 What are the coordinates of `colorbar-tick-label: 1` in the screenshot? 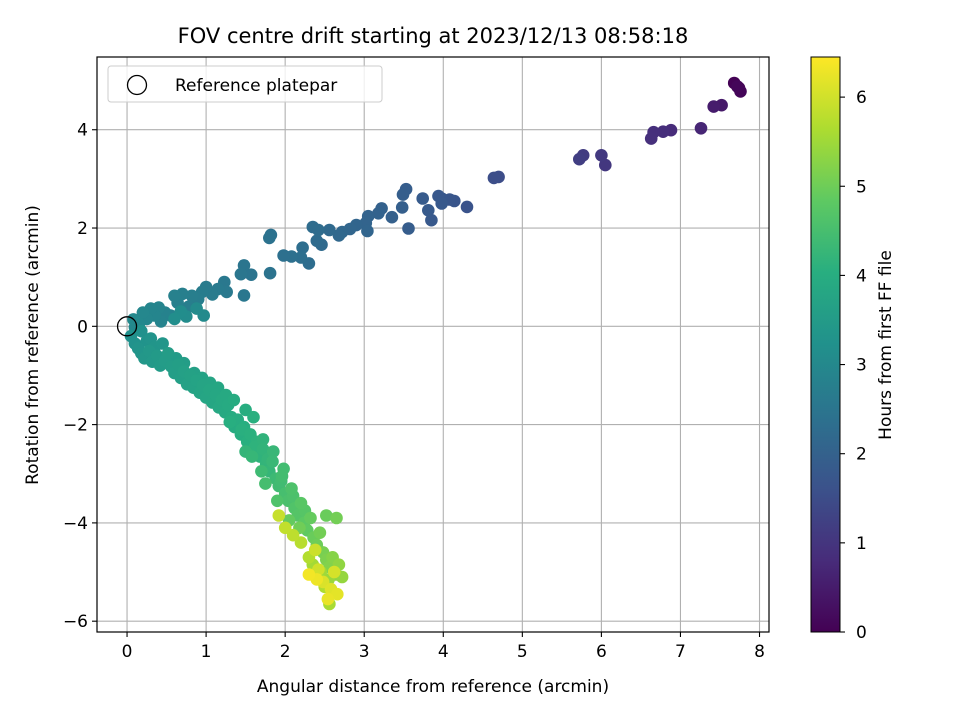 It's located at (861, 544).